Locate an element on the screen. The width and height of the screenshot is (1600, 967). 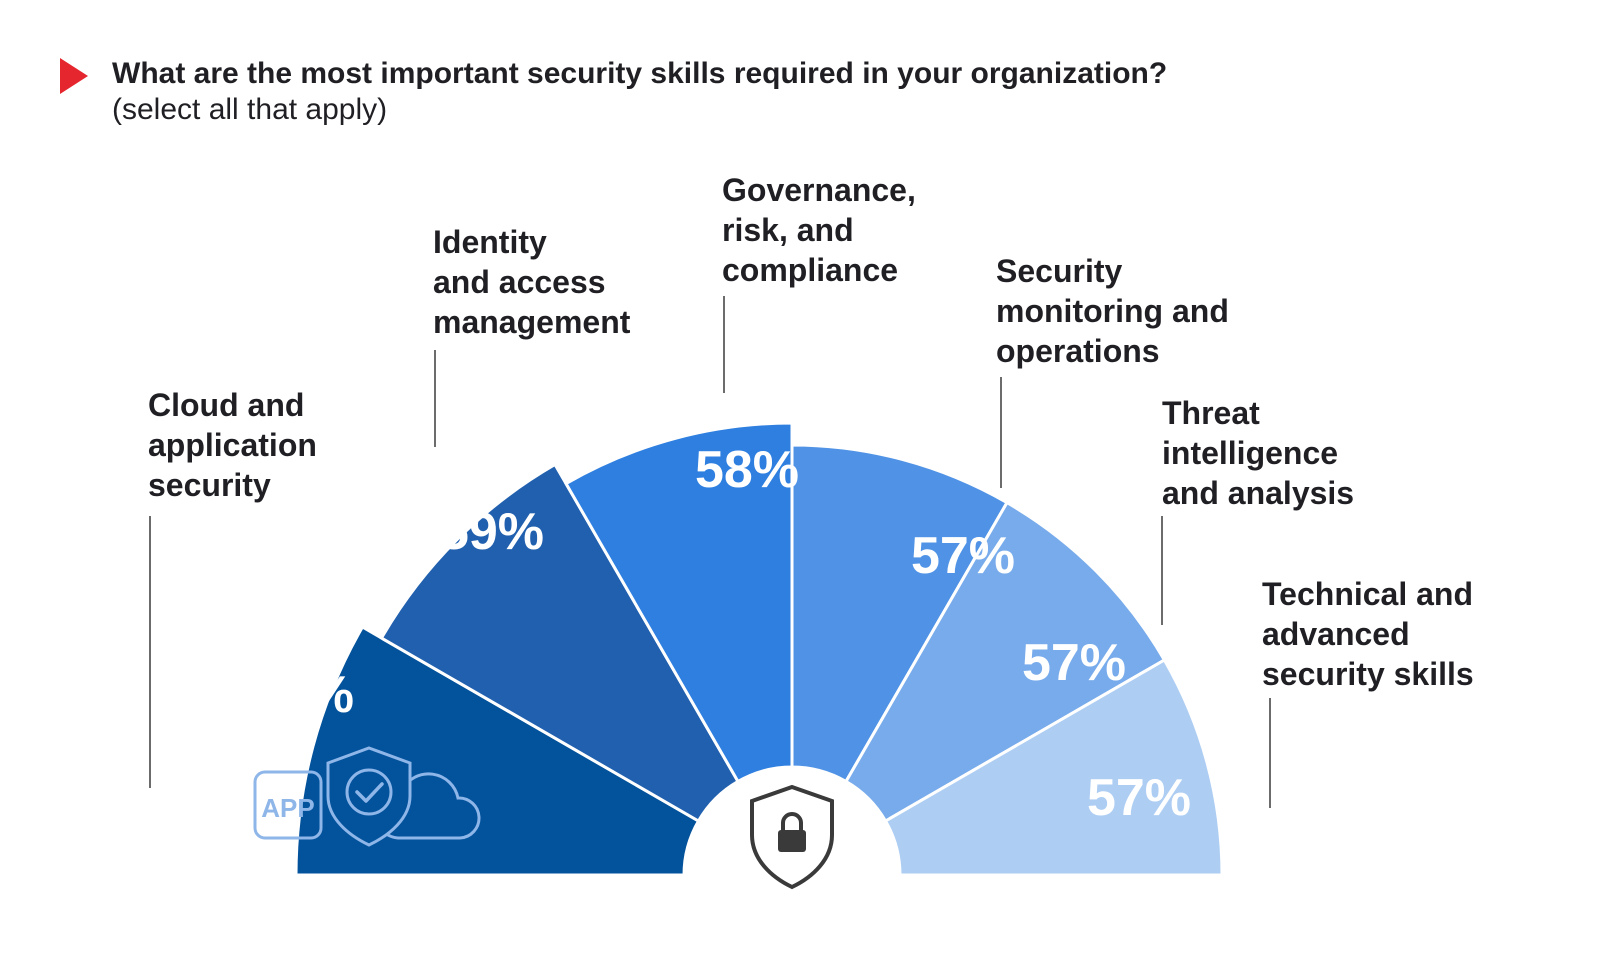
lock-shield-icon is located at coordinates (792, 837).